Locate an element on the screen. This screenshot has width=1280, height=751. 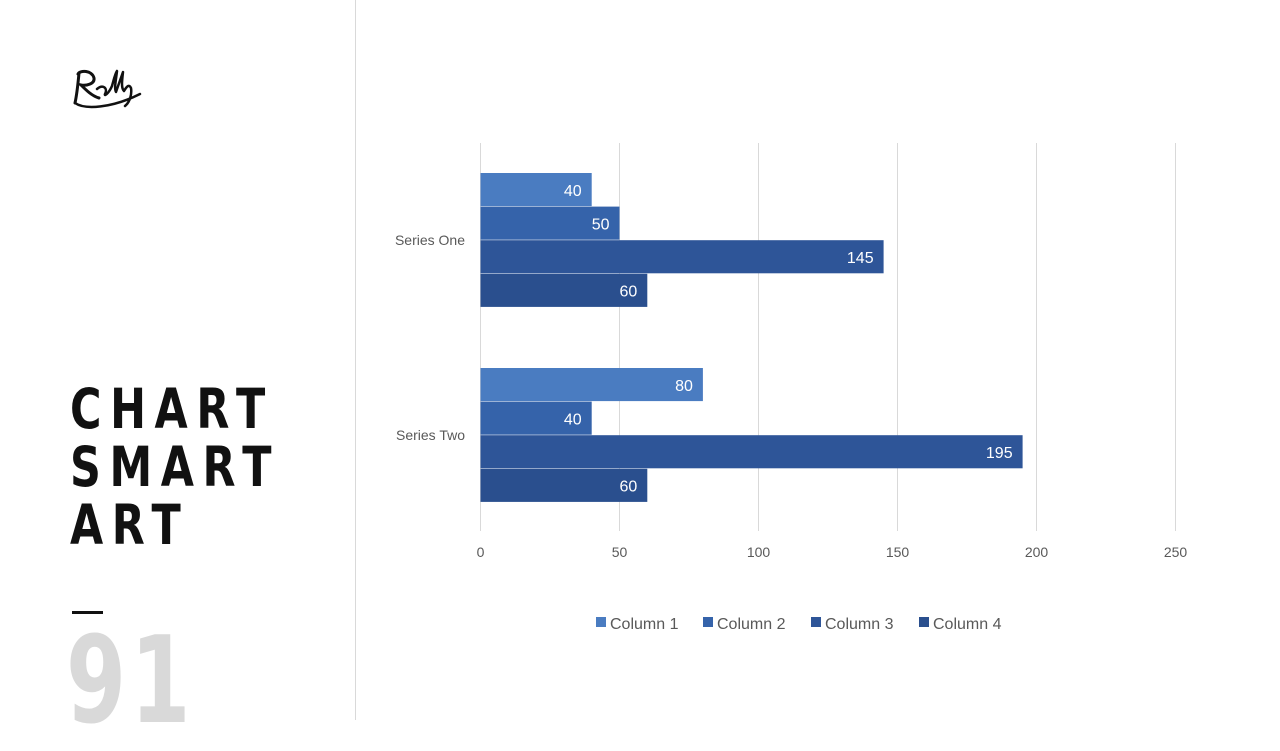
legend-label: Column 4 is located at coordinates (967, 624).